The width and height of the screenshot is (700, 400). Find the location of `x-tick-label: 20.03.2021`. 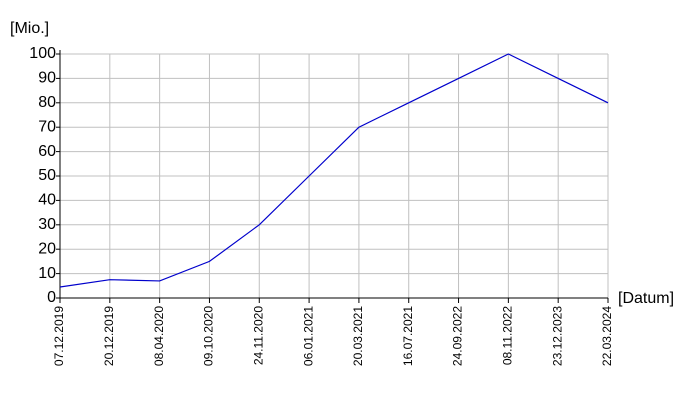

x-tick-label: 20.03.2021 is located at coordinates (358, 336).